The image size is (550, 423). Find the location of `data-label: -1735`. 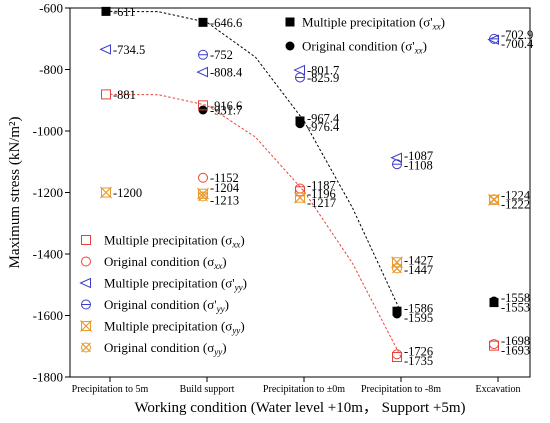

data-label: -1735 is located at coordinates (418, 361).